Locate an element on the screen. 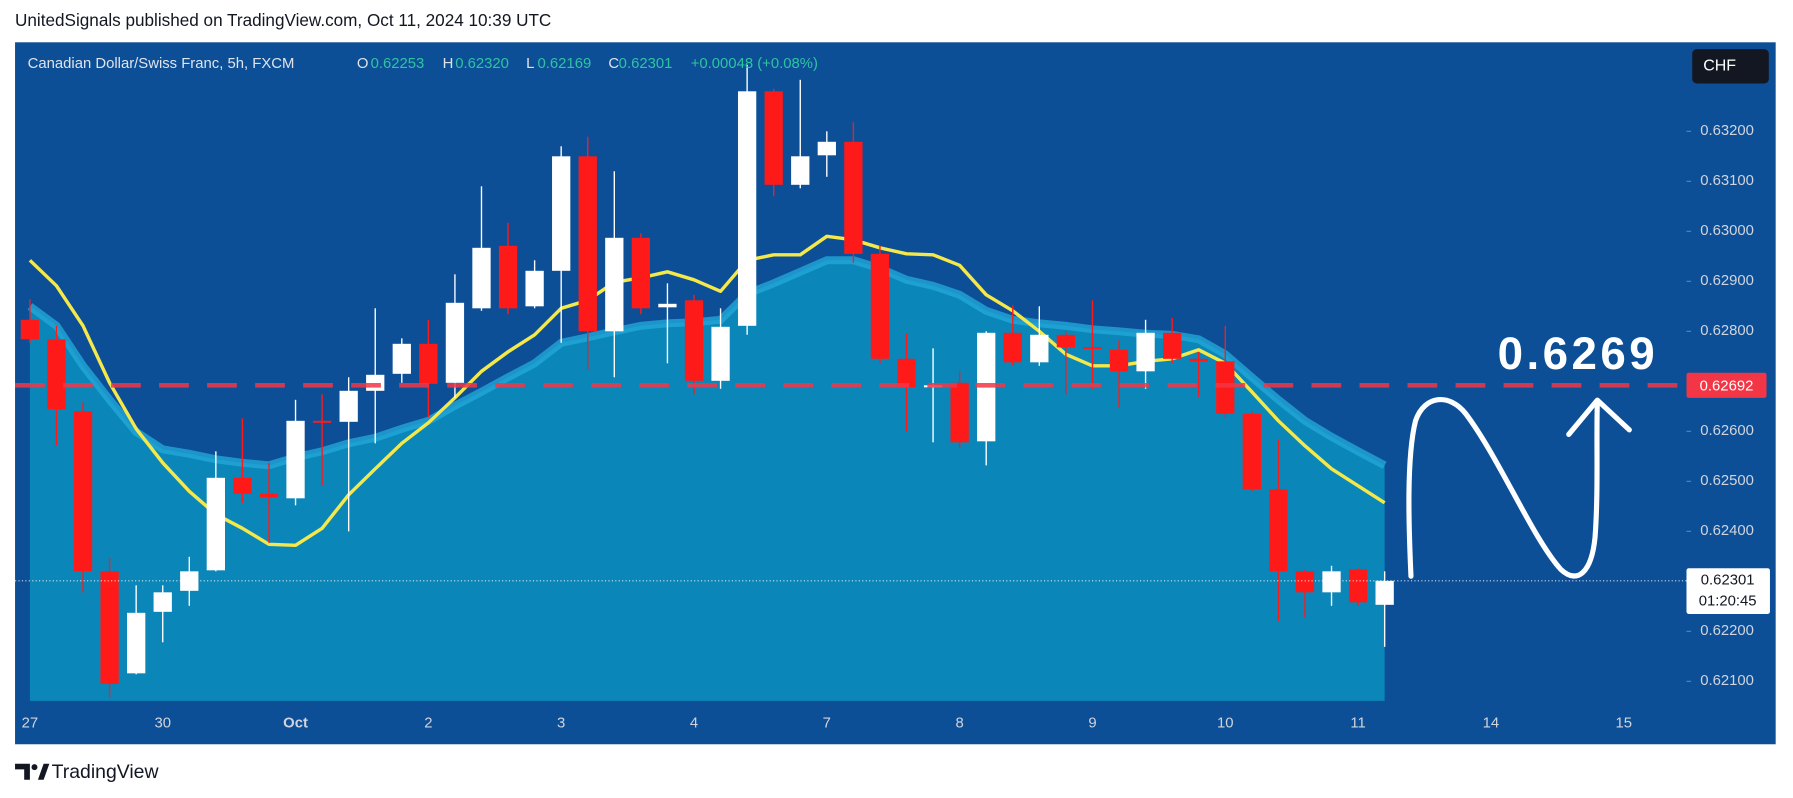 Image resolution: width=1793 pixels, height=798 pixels. x-tick-label: 8 is located at coordinates (960, 724).